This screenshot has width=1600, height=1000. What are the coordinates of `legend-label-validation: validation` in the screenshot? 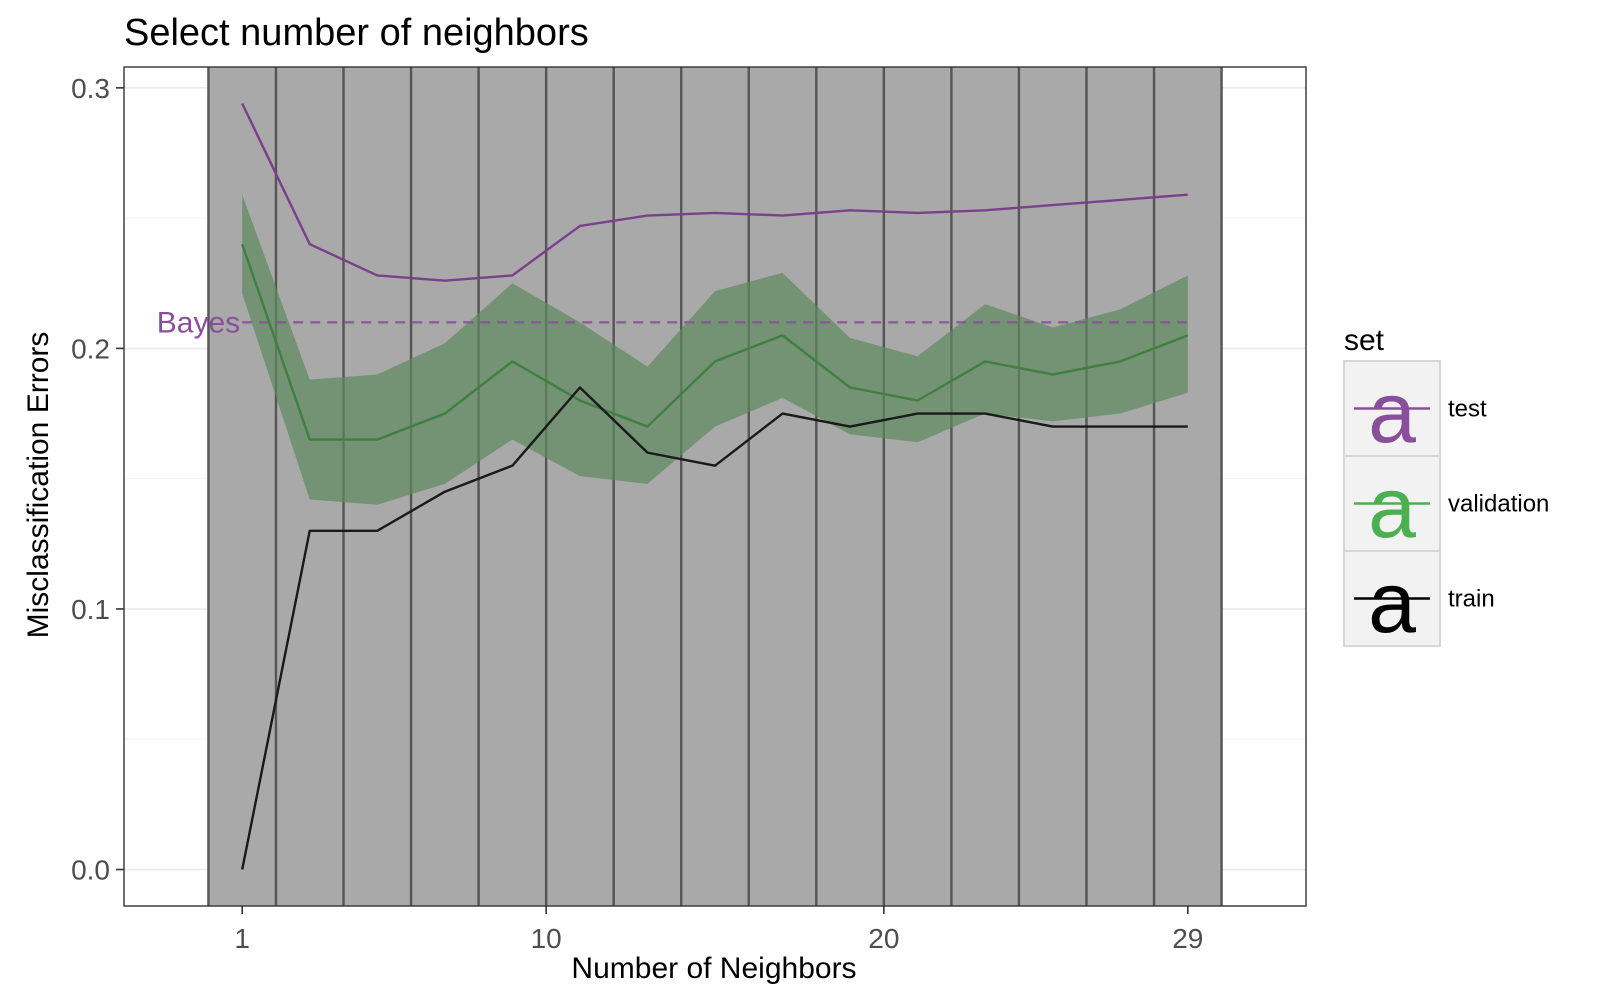 It's located at (1498, 504).